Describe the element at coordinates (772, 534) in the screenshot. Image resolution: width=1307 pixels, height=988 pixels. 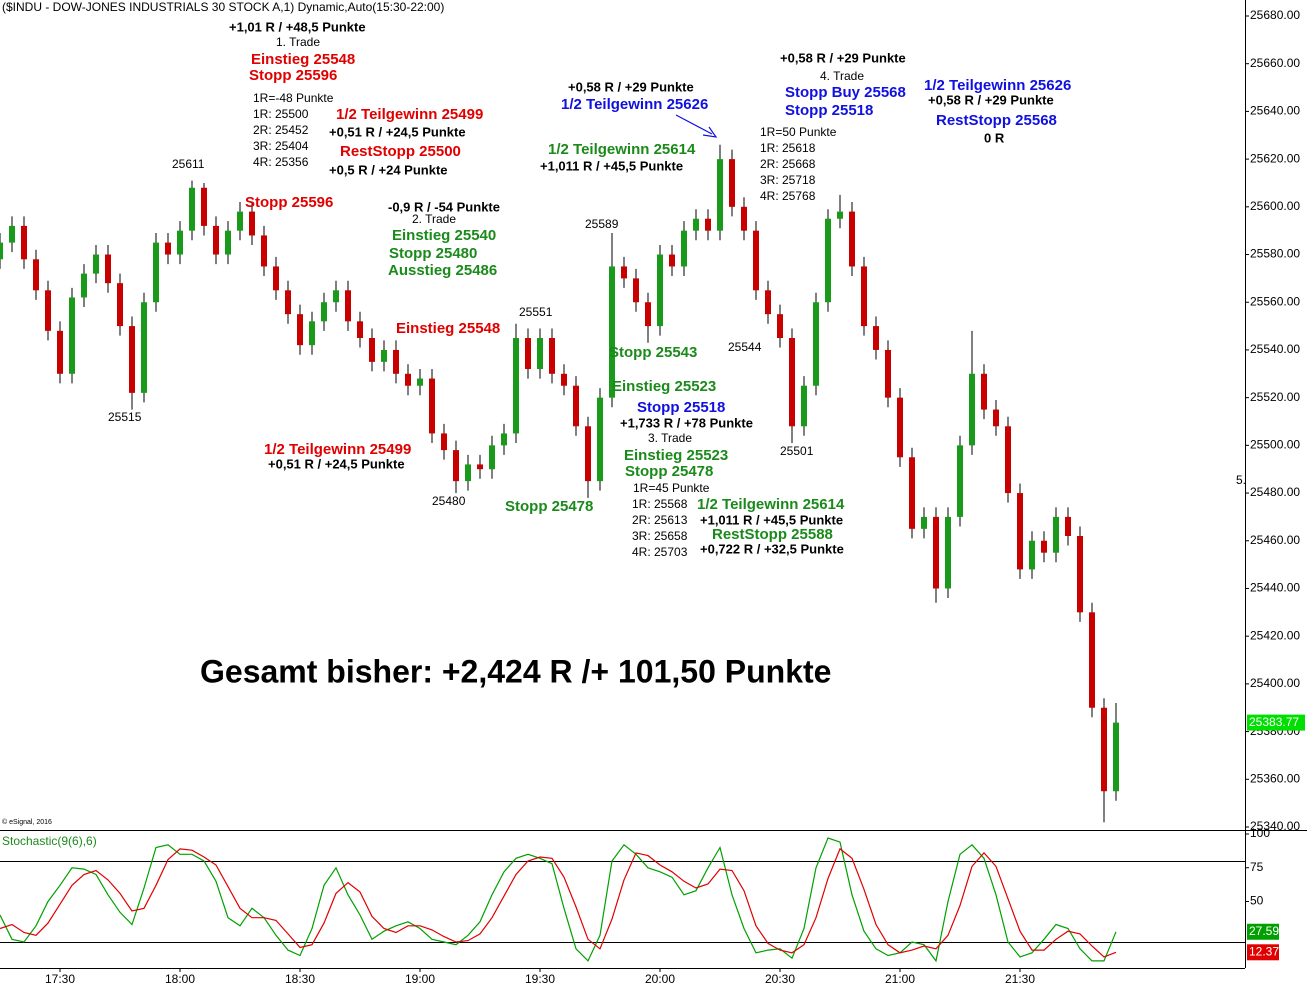
I see `annotation: RestStopp 25588` at that location.